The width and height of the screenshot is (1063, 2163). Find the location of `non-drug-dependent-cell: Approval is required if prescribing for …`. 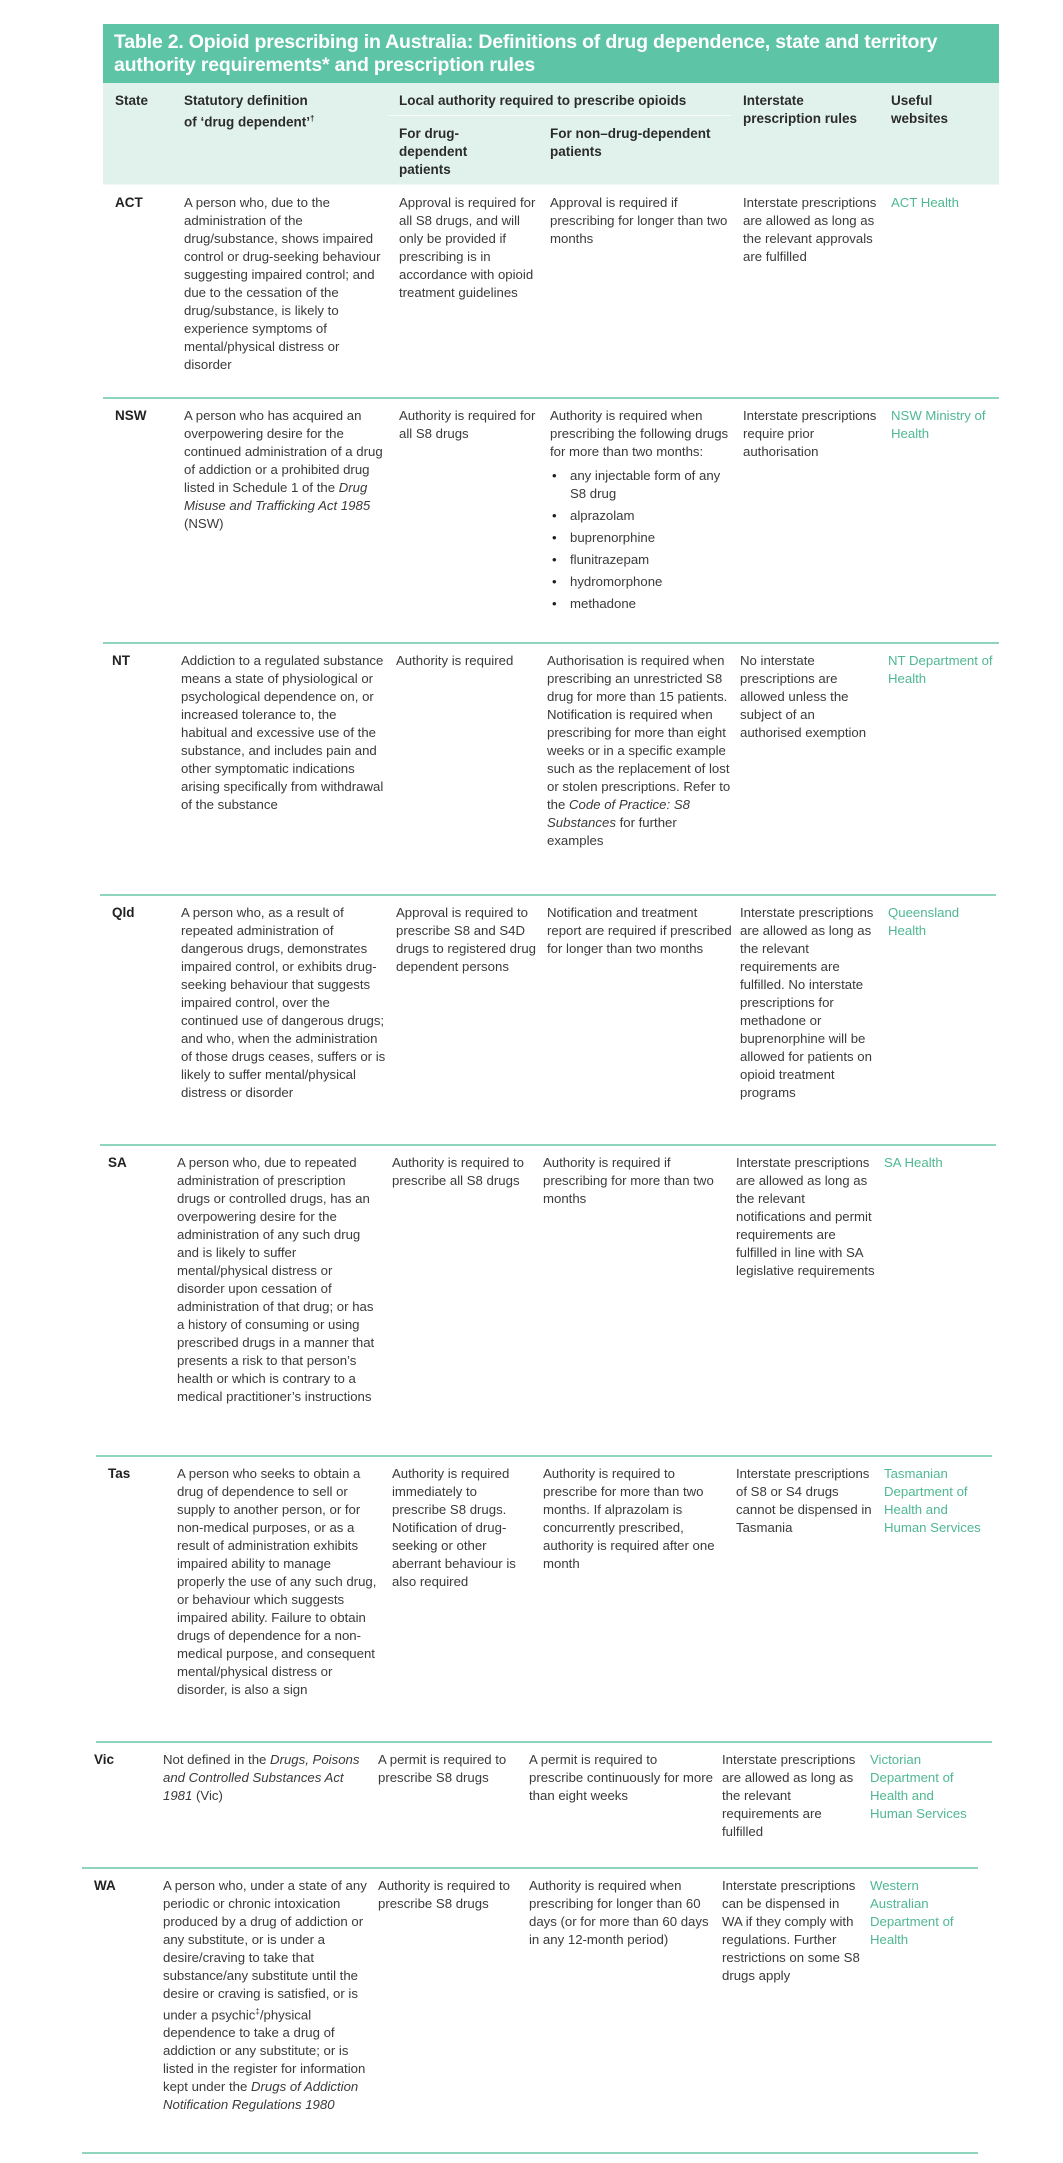

non-drug-dependent-cell: Approval is required if prescribing for … is located at coordinates (642, 221).